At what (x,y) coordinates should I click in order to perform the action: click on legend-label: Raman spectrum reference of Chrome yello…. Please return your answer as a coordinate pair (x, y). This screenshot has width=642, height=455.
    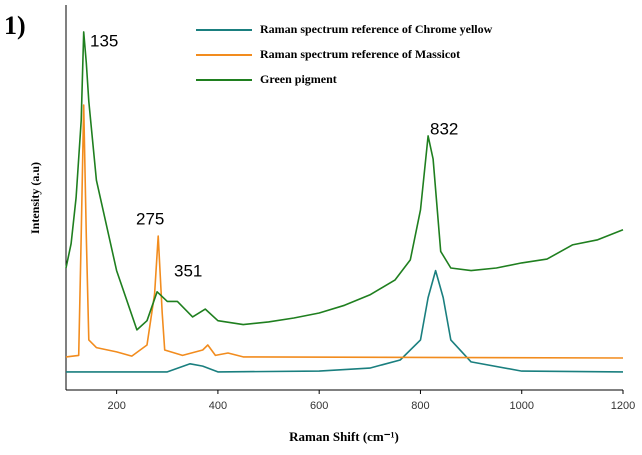
    Looking at the image, I should click on (376, 29).